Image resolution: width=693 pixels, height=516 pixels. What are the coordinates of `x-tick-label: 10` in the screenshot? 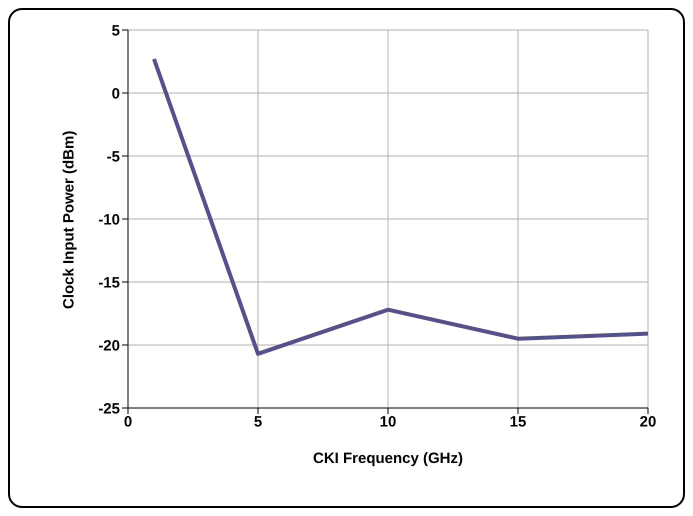 It's located at (388, 422).